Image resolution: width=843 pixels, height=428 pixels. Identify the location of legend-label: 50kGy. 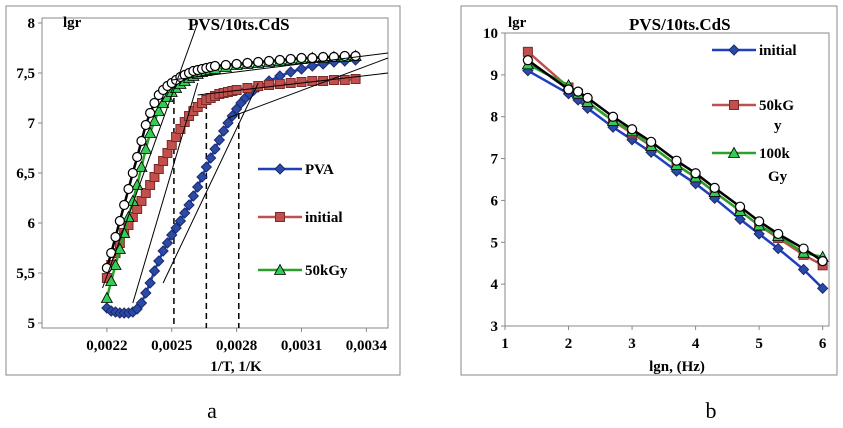
(326, 271).